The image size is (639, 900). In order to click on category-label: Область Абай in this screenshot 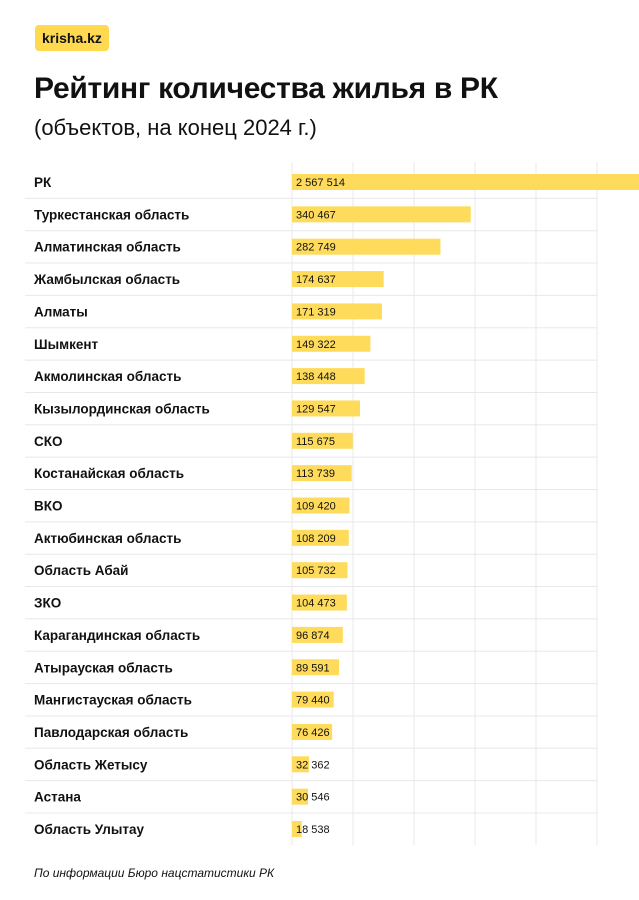, I will do `click(81, 570)`.